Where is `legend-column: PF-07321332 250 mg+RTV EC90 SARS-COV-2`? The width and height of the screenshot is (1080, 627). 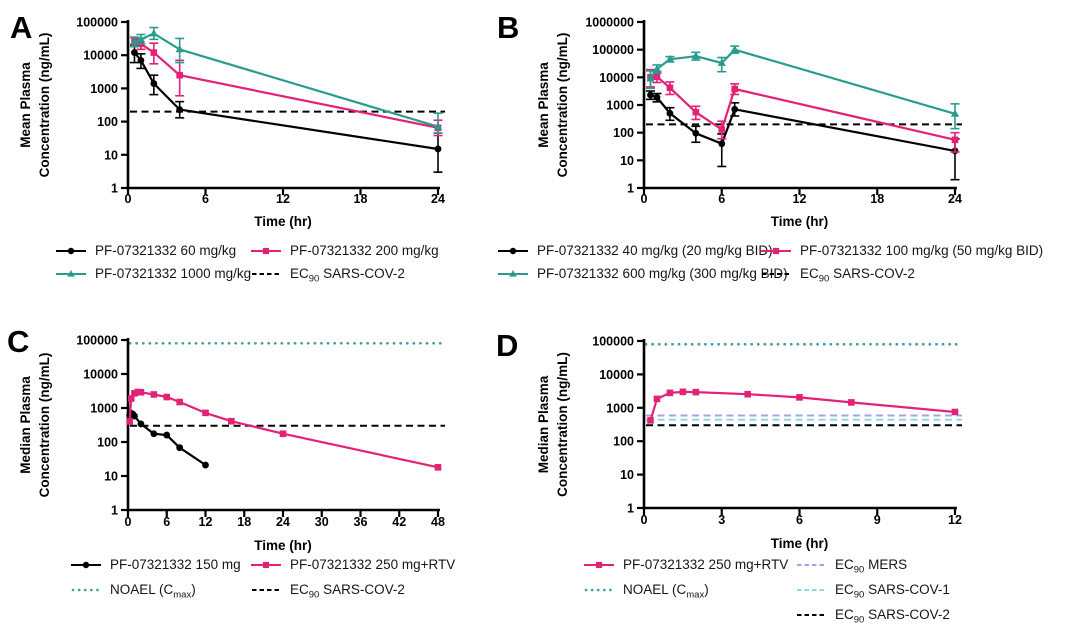
legend-column: PF-07321332 250 mg+RTV EC90 SARS-COV-2 is located at coordinates (352, 579).